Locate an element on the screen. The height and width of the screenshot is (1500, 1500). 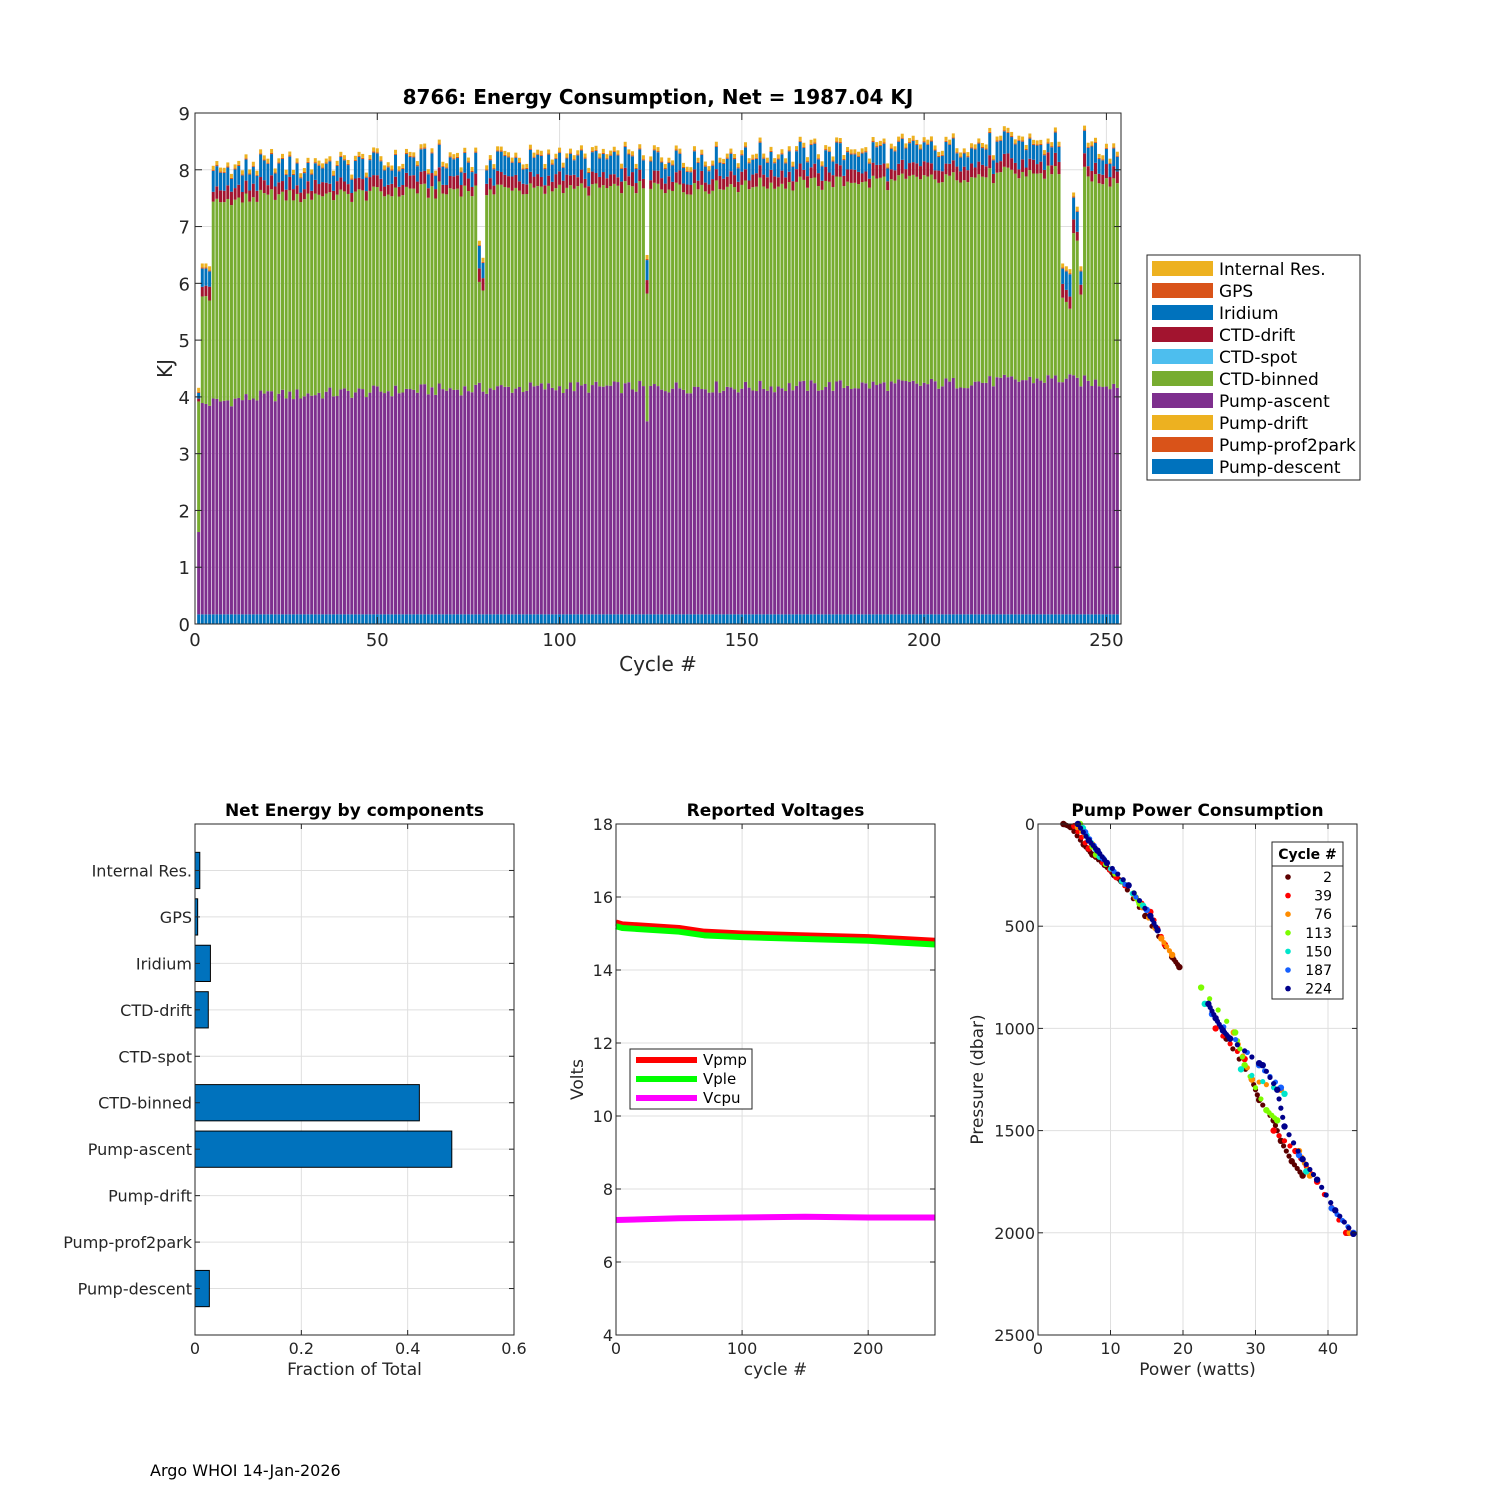
y-tick-label: 7 is located at coordinates (184, 228).